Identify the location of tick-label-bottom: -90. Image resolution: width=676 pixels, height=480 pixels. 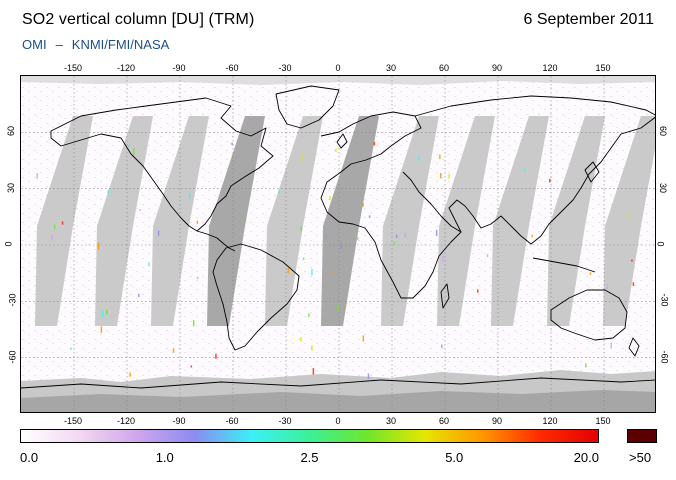
(179, 421).